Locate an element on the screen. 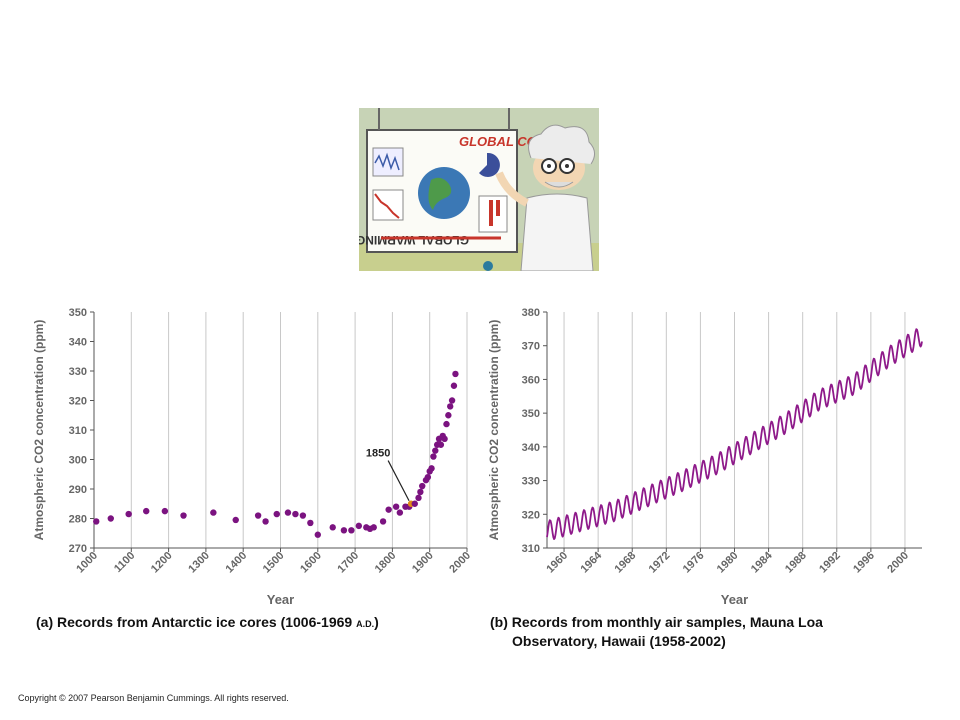  ice-core-y-tick-label: 340 is located at coordinates (78, 343).